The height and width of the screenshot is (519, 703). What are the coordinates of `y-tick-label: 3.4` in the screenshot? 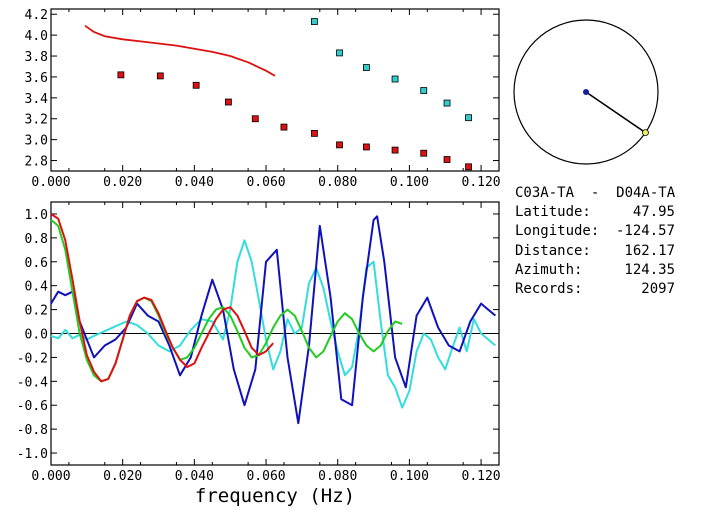 It's located at (37, 99).